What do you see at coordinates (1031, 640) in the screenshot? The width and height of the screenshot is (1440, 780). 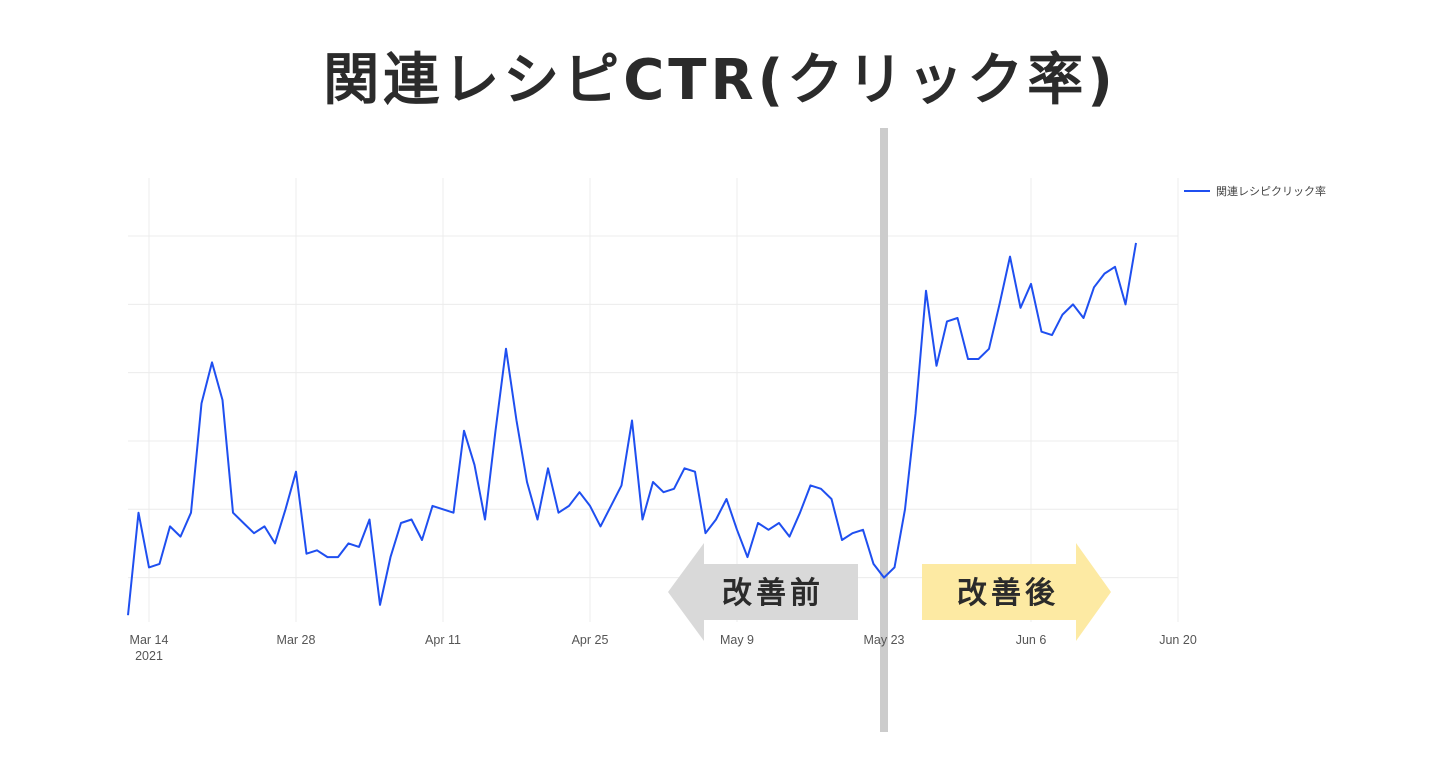 I see `x-tick-label-6: Jun 6` at bounding box center [1031, 640].